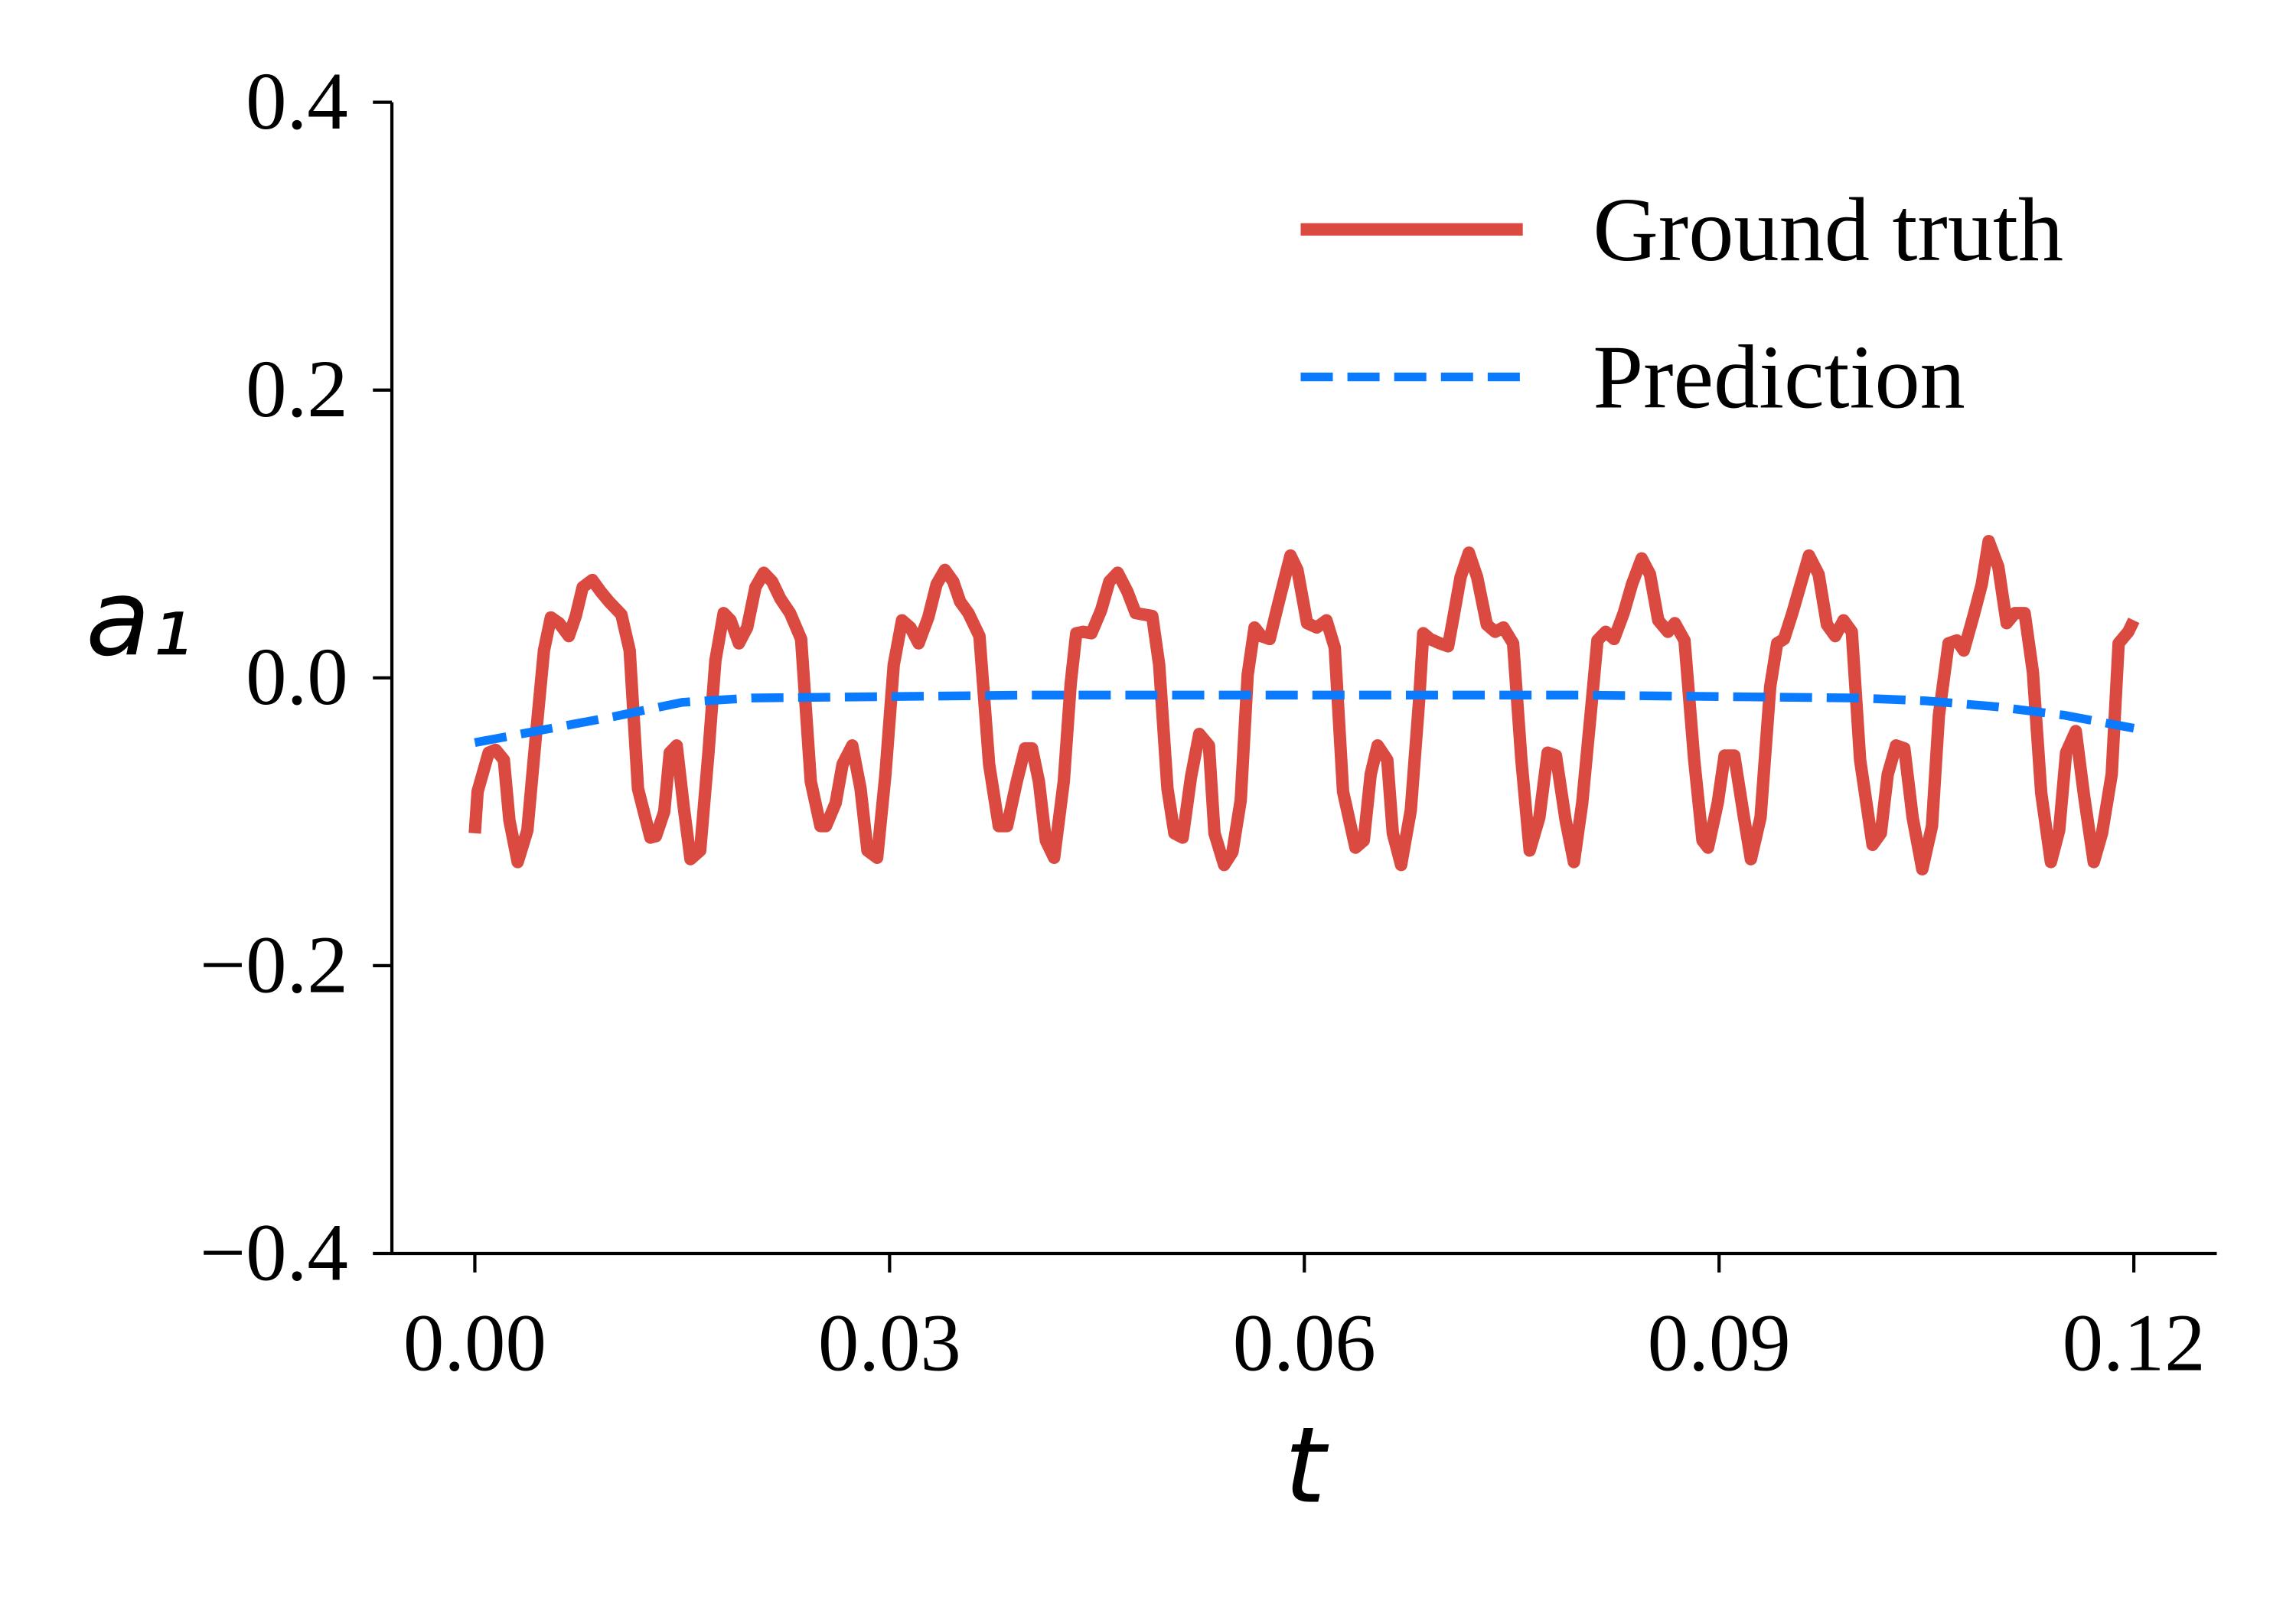 The width and height of the screenshot is (2296, 1607). What do you see at coordinates (297, 390) in the screenshot?
I see `y-tick-label: 0.2` at bounding box center [297, 390].